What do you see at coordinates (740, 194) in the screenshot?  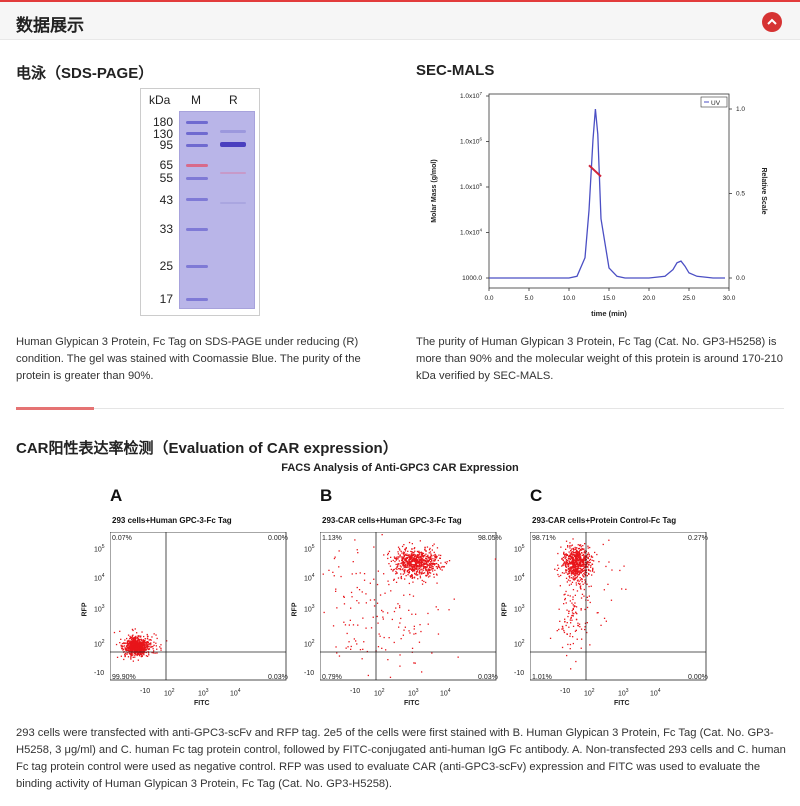 I see `y2-tick-label: 0.5` at bounding box center [740, 194].